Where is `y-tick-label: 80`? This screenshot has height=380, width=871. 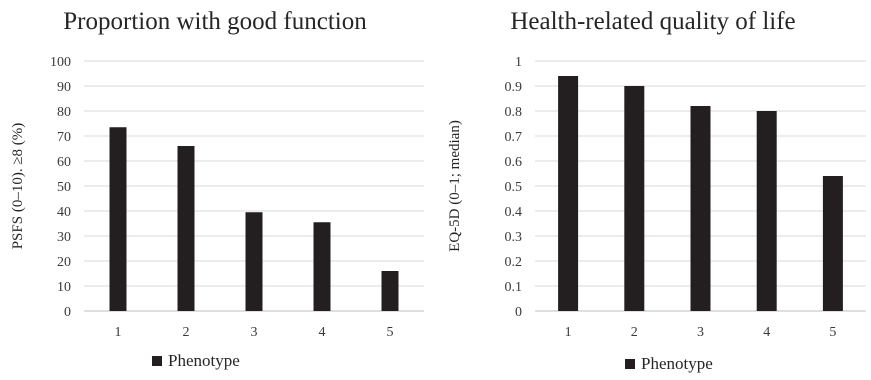 y-tick-label: 80 is located at coordinates (64, 112).